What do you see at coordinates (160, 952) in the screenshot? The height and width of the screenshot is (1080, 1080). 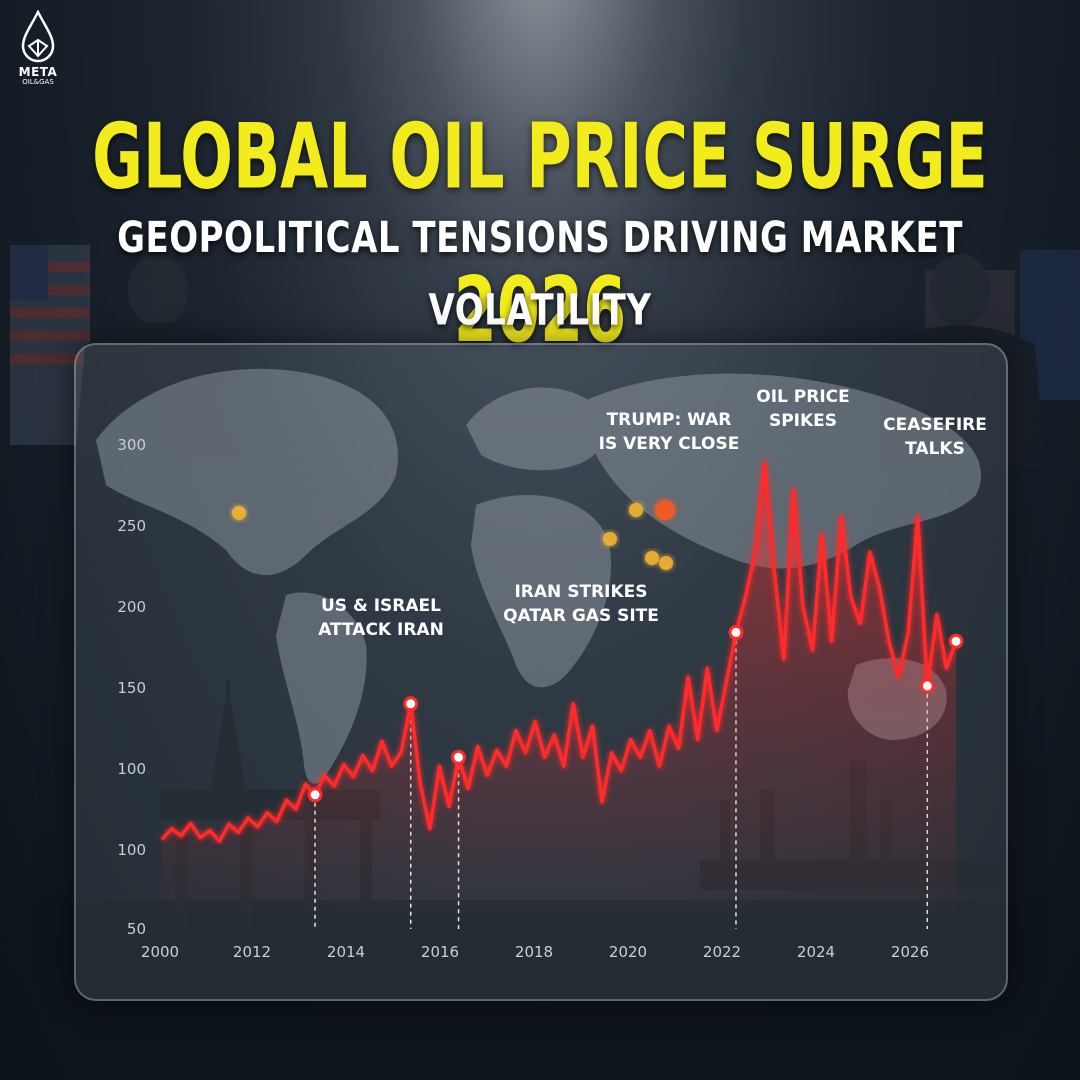 I see `x-tick-label: 2000` at bounding box center [160, 952].